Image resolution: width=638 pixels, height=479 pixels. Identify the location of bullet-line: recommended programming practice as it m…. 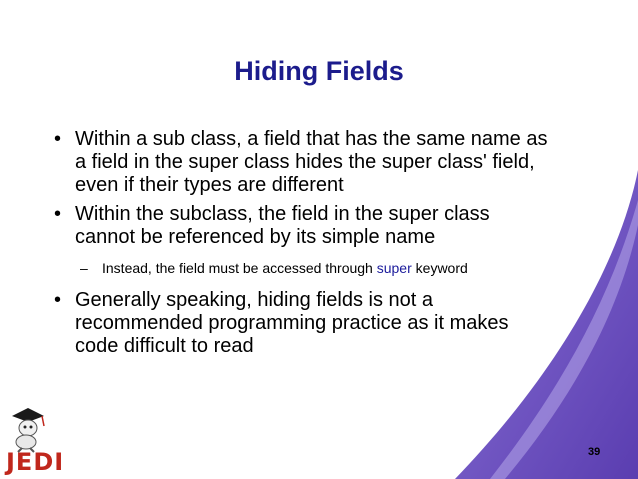
(292, 323).